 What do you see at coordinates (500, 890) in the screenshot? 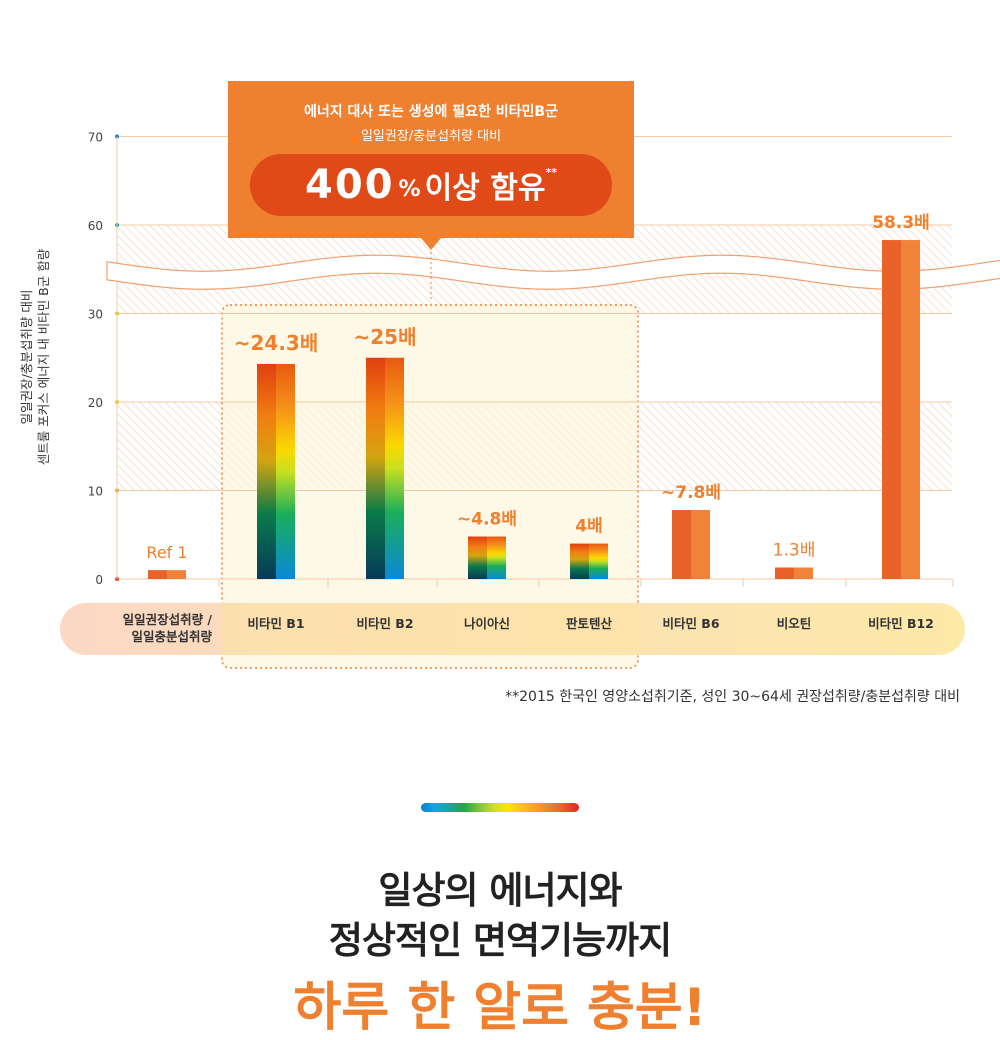
I see `headline-line1: 일상의 에너지와` at bounding box center [500, 890].